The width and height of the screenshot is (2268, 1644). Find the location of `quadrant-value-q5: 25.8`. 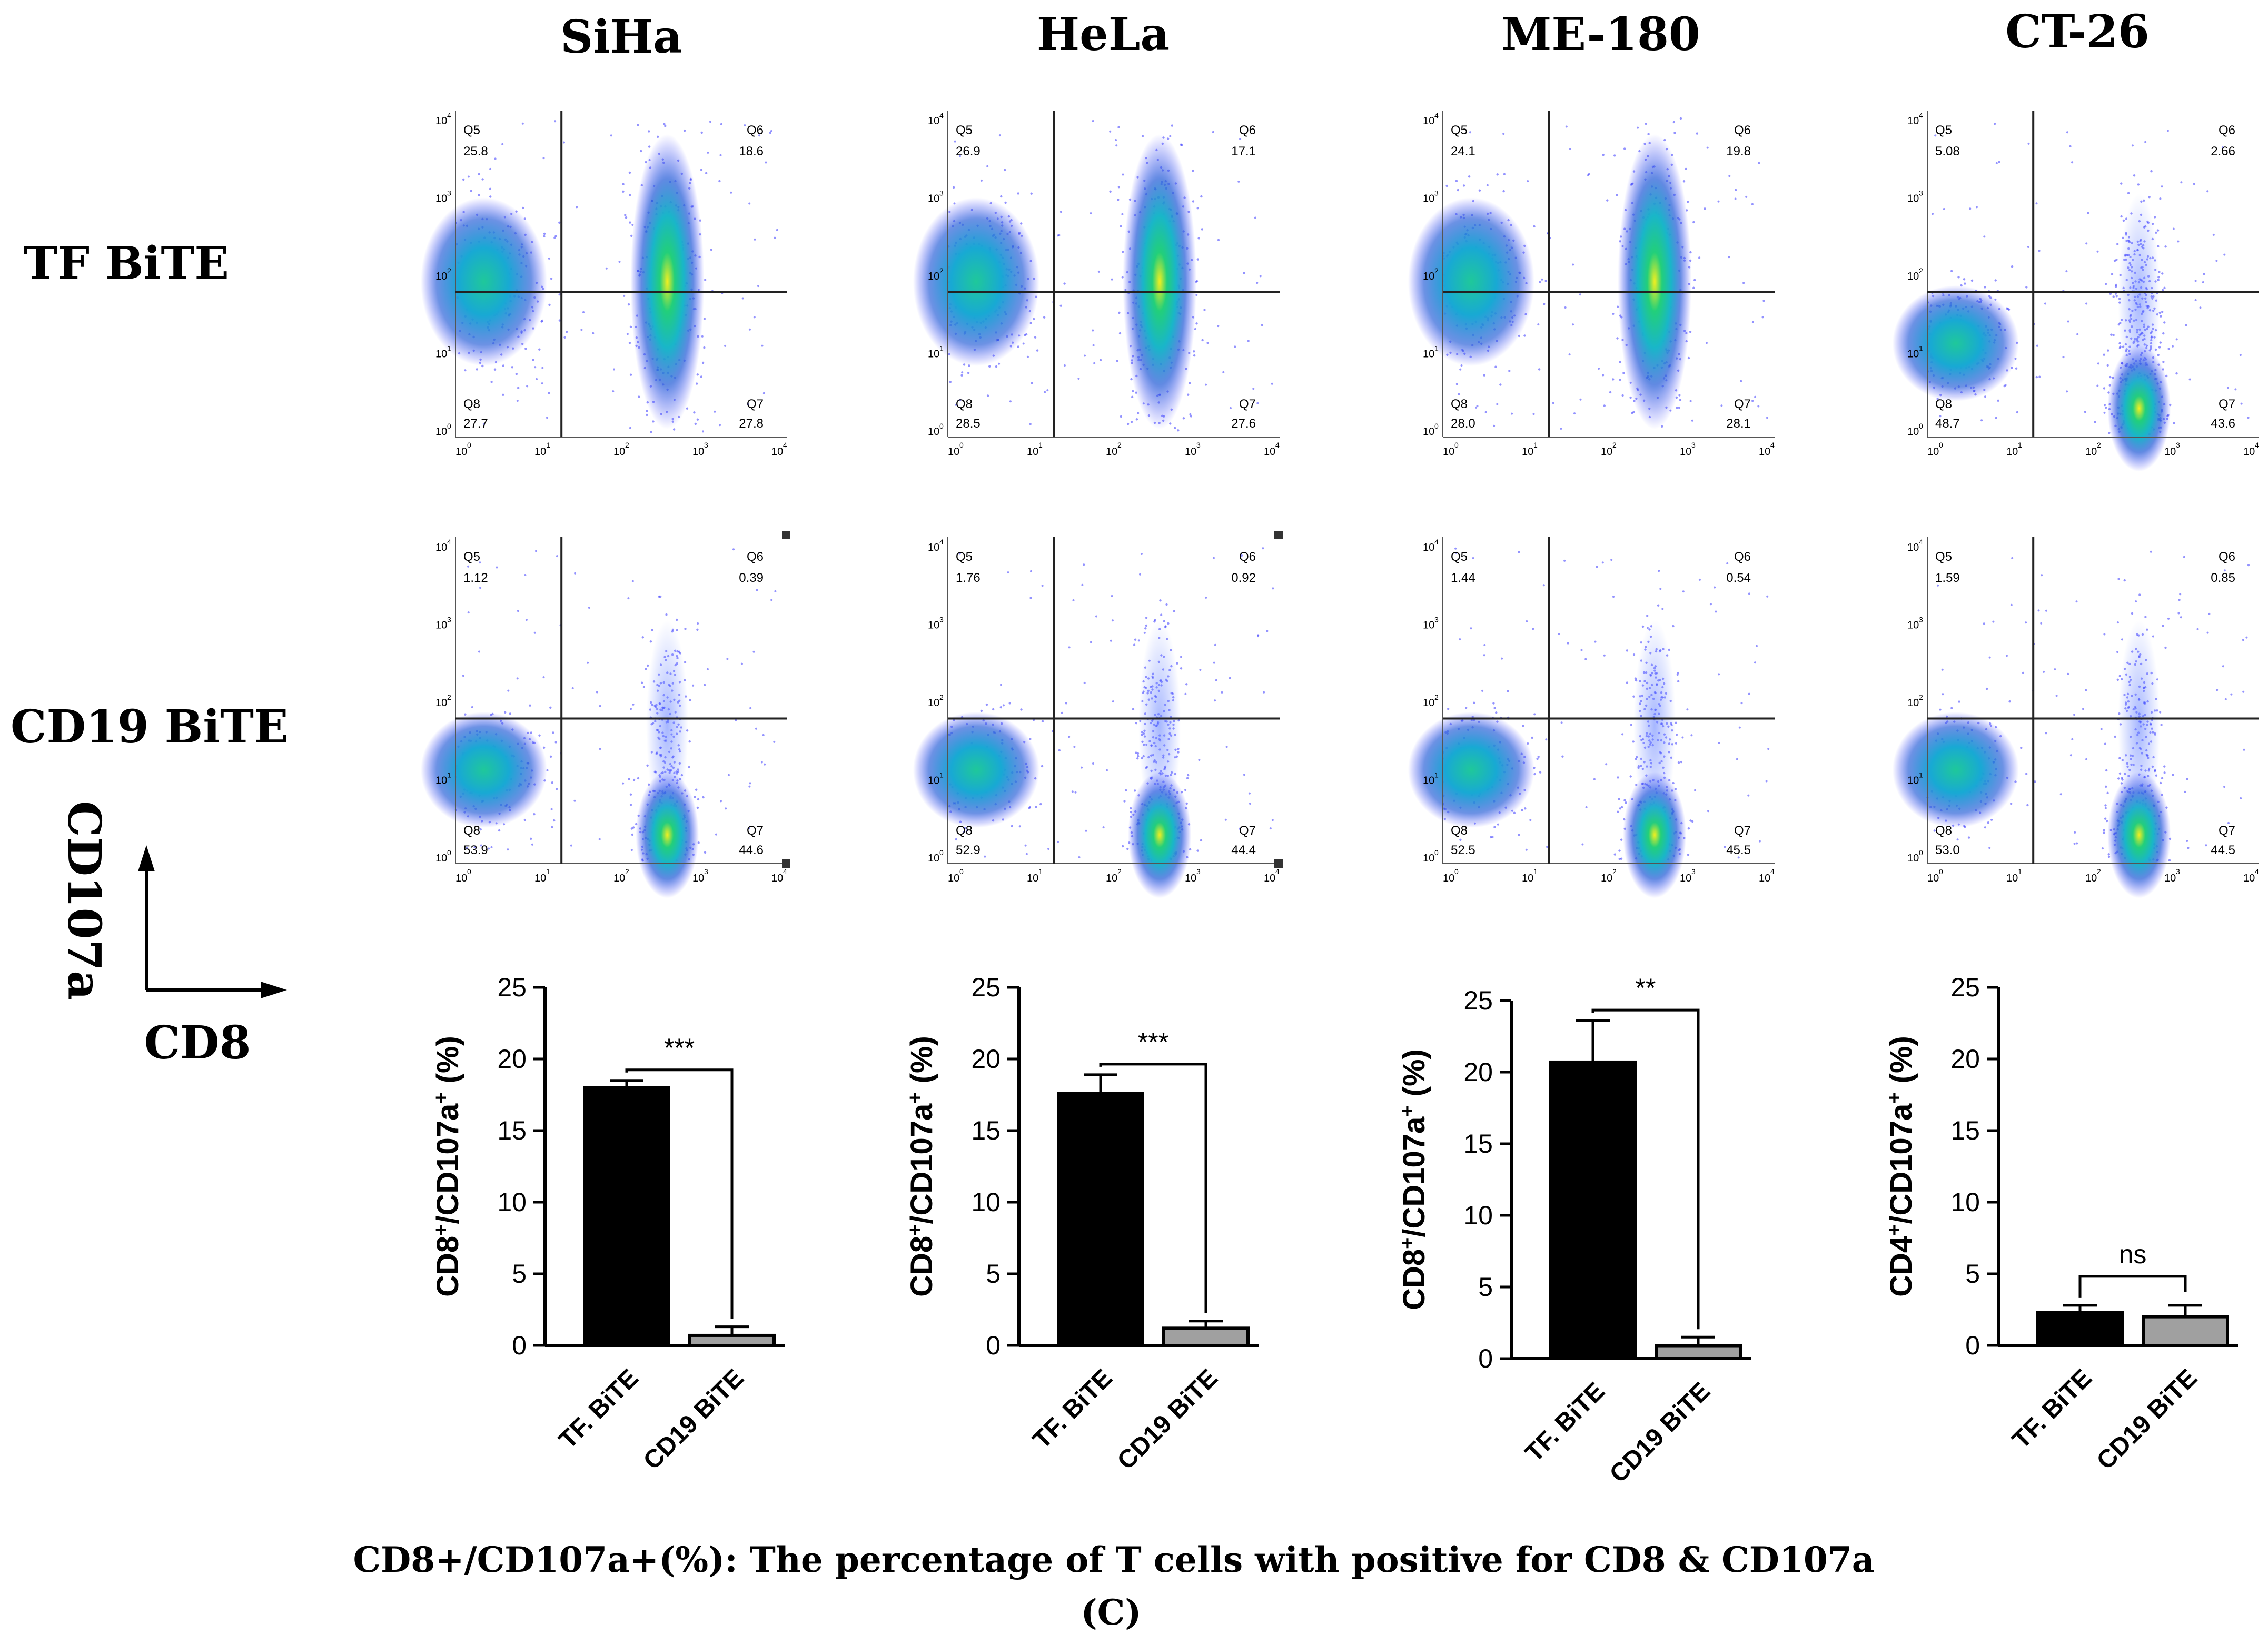

quadrant-value-q5: 25.8 is located at coordinates (475, 151).